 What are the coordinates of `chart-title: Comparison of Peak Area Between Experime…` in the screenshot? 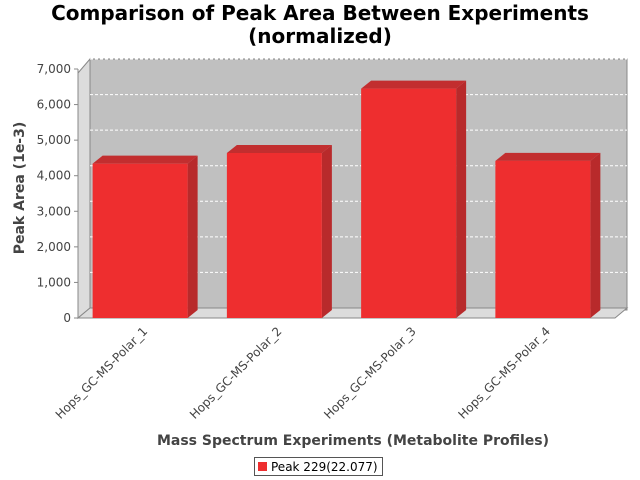 It's located at (320, 25).